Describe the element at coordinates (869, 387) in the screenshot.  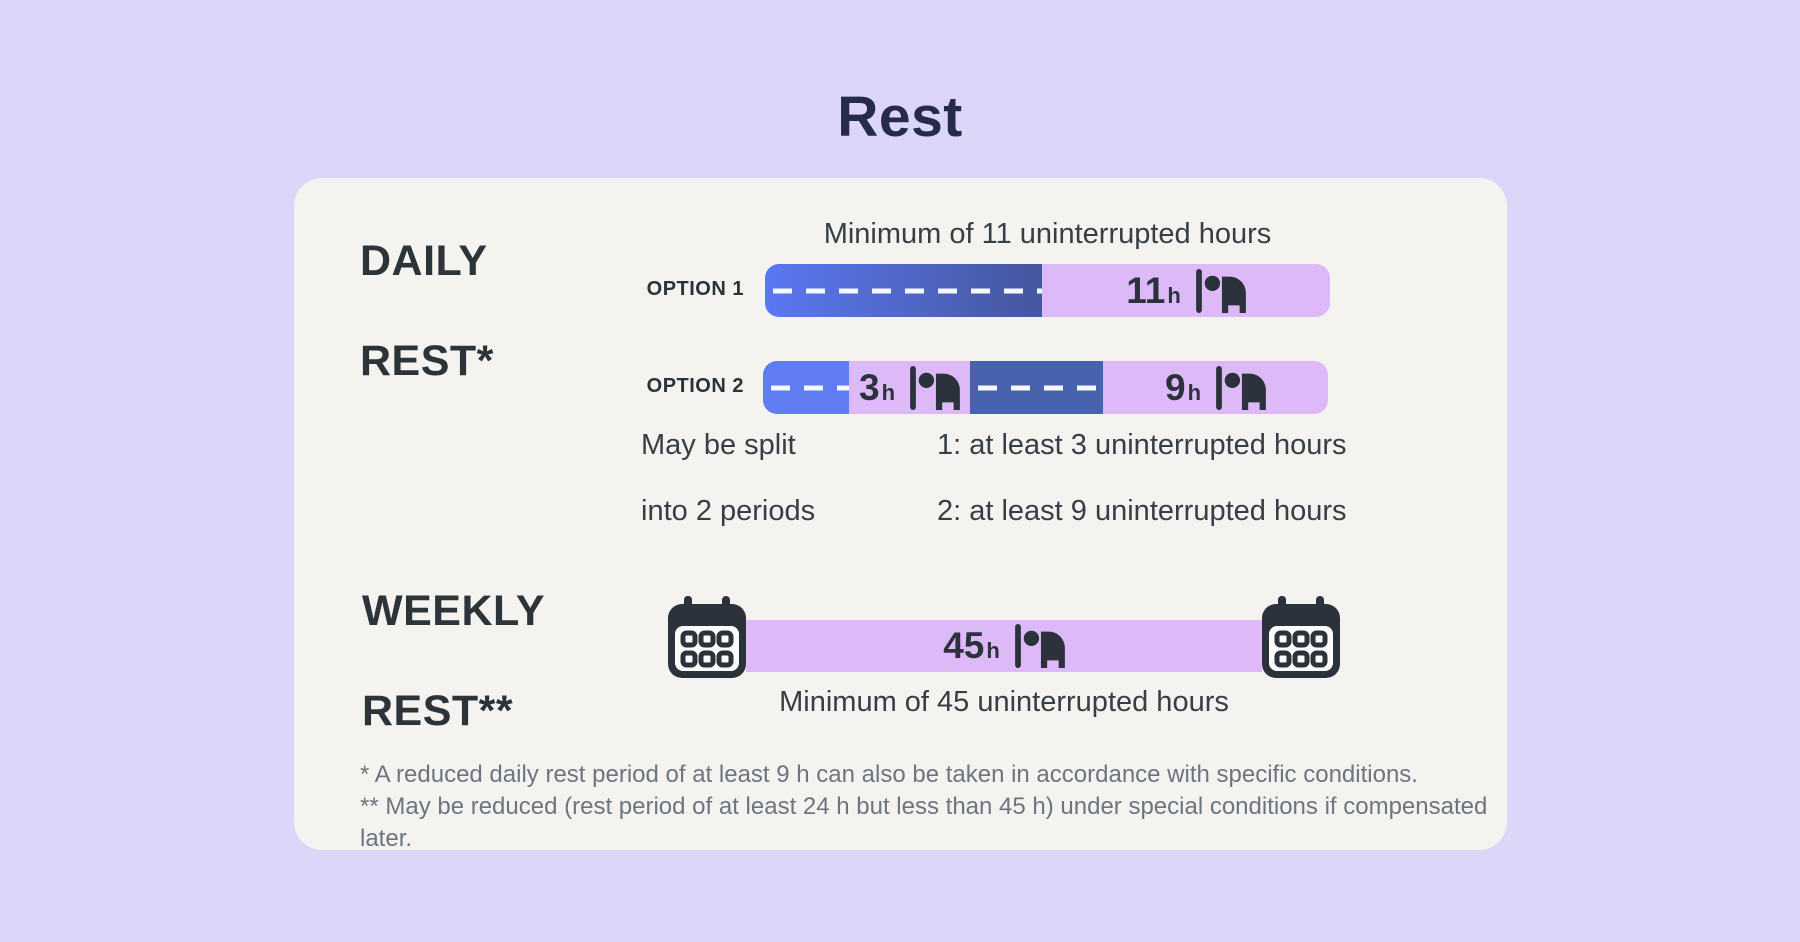
I see `option2-period1-number: 3` at that location.